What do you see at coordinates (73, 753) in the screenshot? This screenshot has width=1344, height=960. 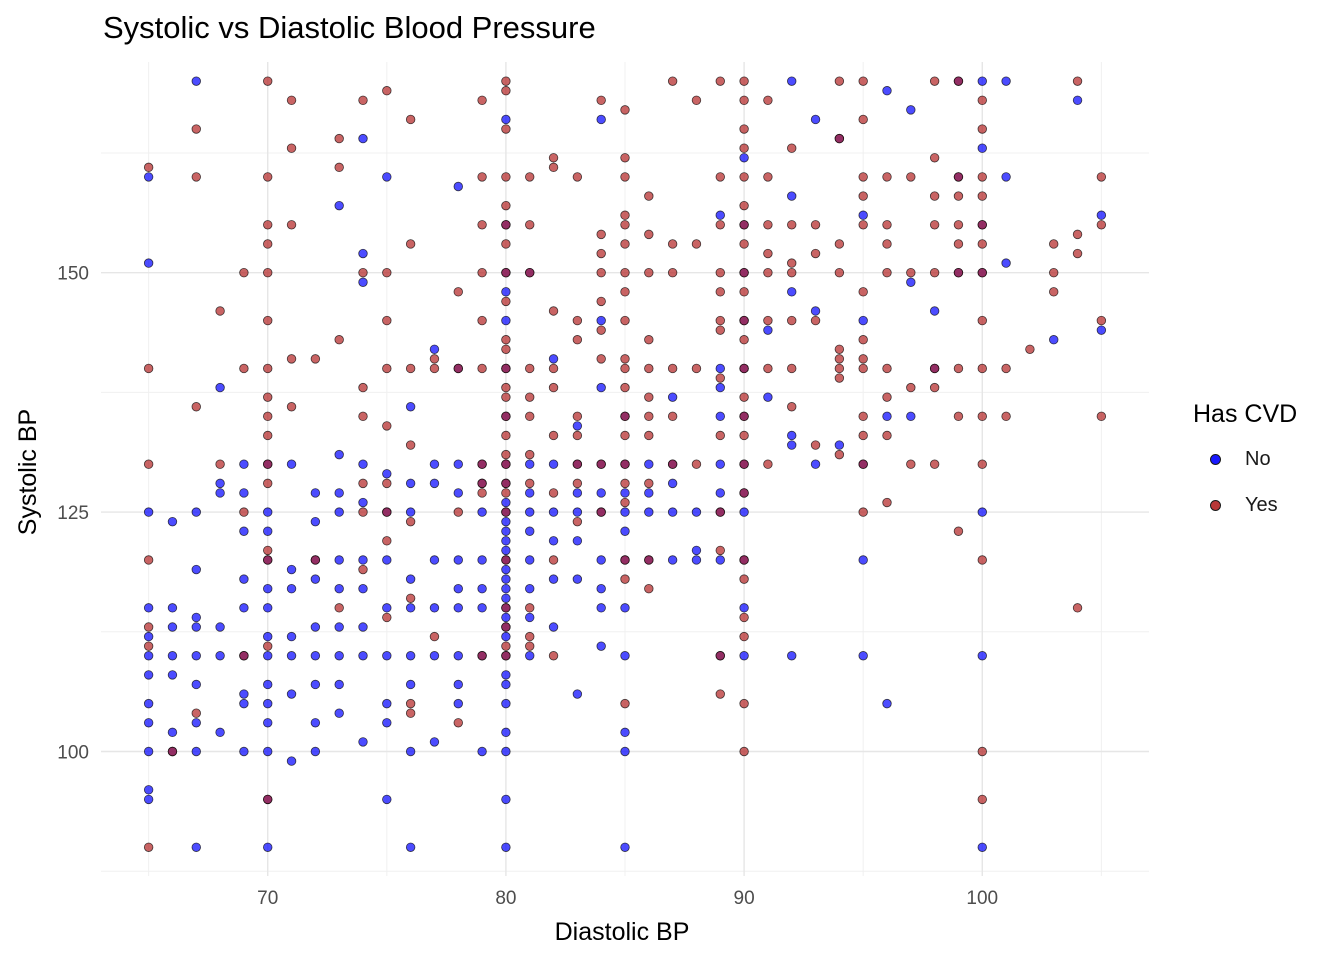 I see `y-tick-label: 100` at bounding box center [73, 753].